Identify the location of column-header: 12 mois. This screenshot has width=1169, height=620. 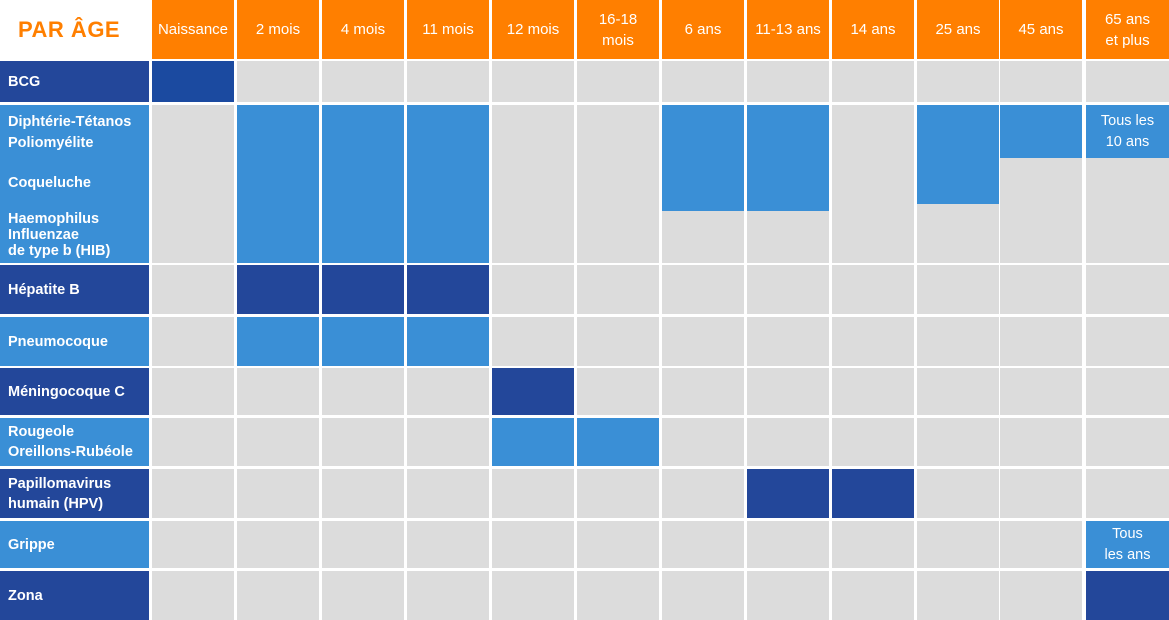
(533, 29).